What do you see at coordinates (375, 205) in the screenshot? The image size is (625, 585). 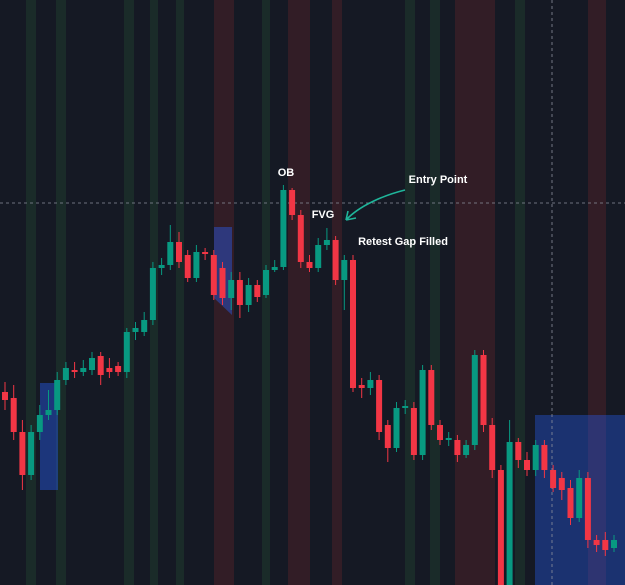 I see `entry-arrow` at bounding box center [375, 205].